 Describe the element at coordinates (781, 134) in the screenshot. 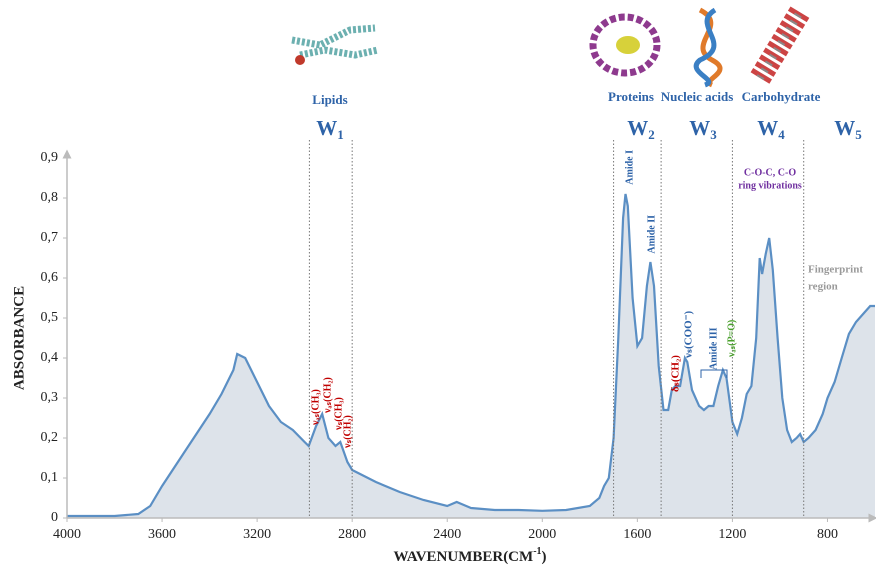

I see `window-index: 4` at that location.